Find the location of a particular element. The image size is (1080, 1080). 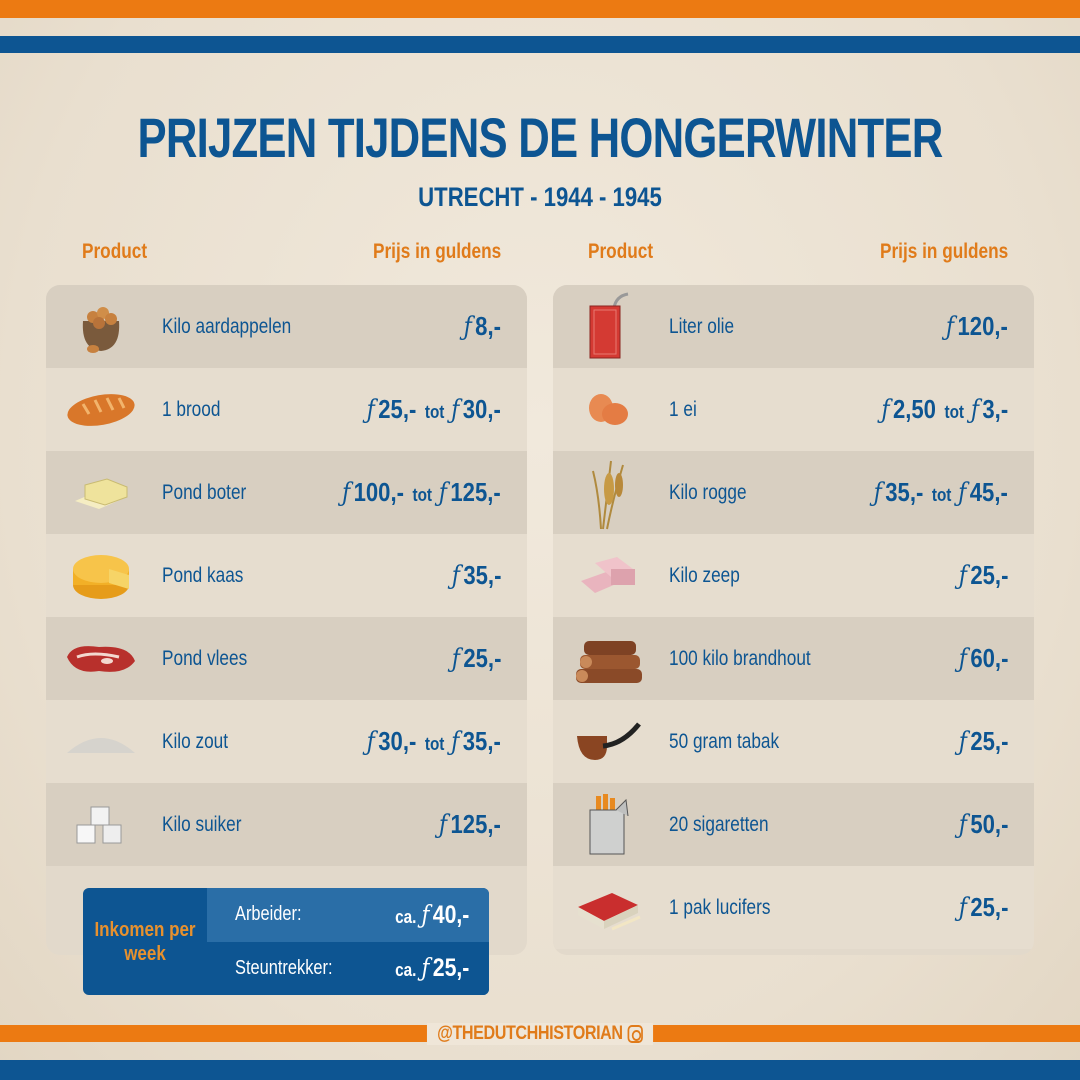

instagram-handle: @THEDUTCHHISTORIAN is located at coordinates (540, 1034).